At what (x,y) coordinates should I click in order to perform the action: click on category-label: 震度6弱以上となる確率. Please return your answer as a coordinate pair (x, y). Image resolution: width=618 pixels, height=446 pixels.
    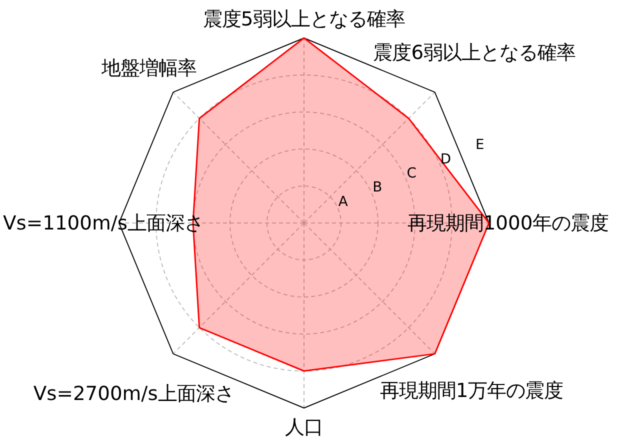
    Looking at the image, I should click on (474, 52).